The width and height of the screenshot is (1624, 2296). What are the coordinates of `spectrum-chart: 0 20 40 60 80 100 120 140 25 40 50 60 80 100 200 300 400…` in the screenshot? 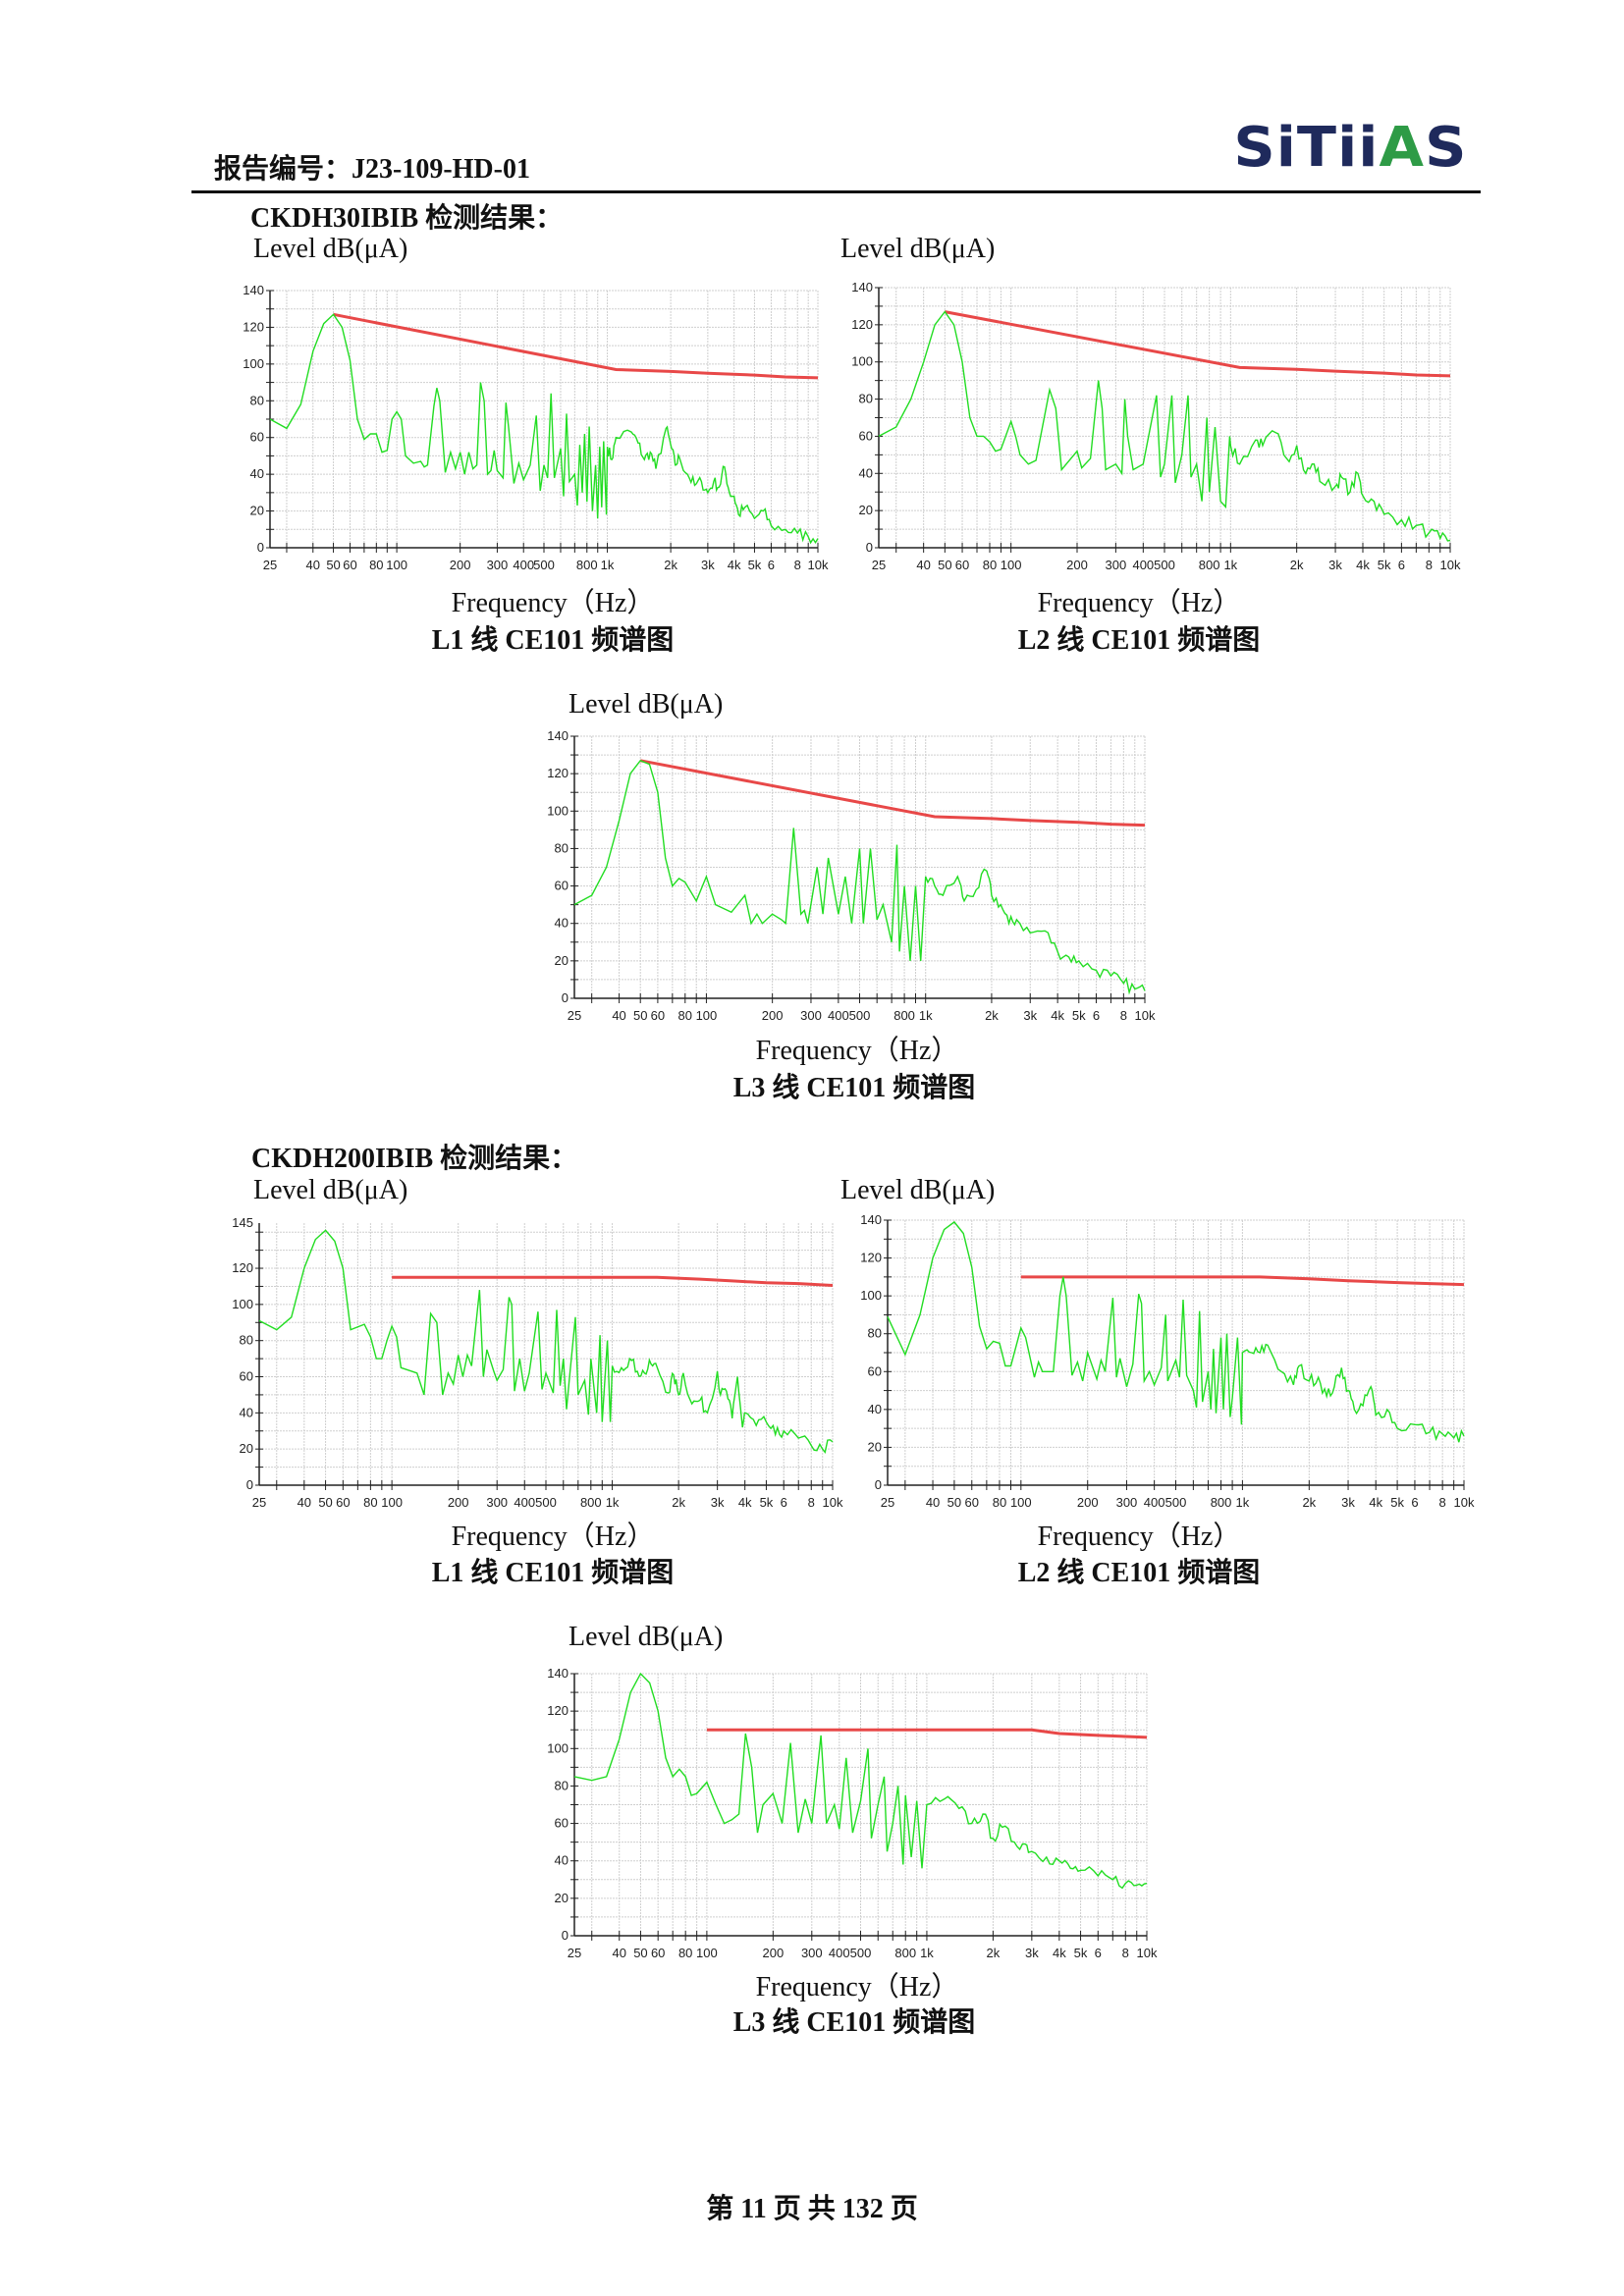 It's located at (851, 875).